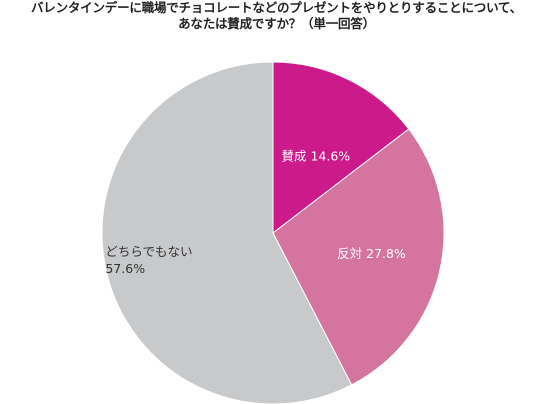  Describe the element at coordinates (148, 260) in the screenshot. I see `pie-slice-label-3: どちらでもない 57.6%` at that location.